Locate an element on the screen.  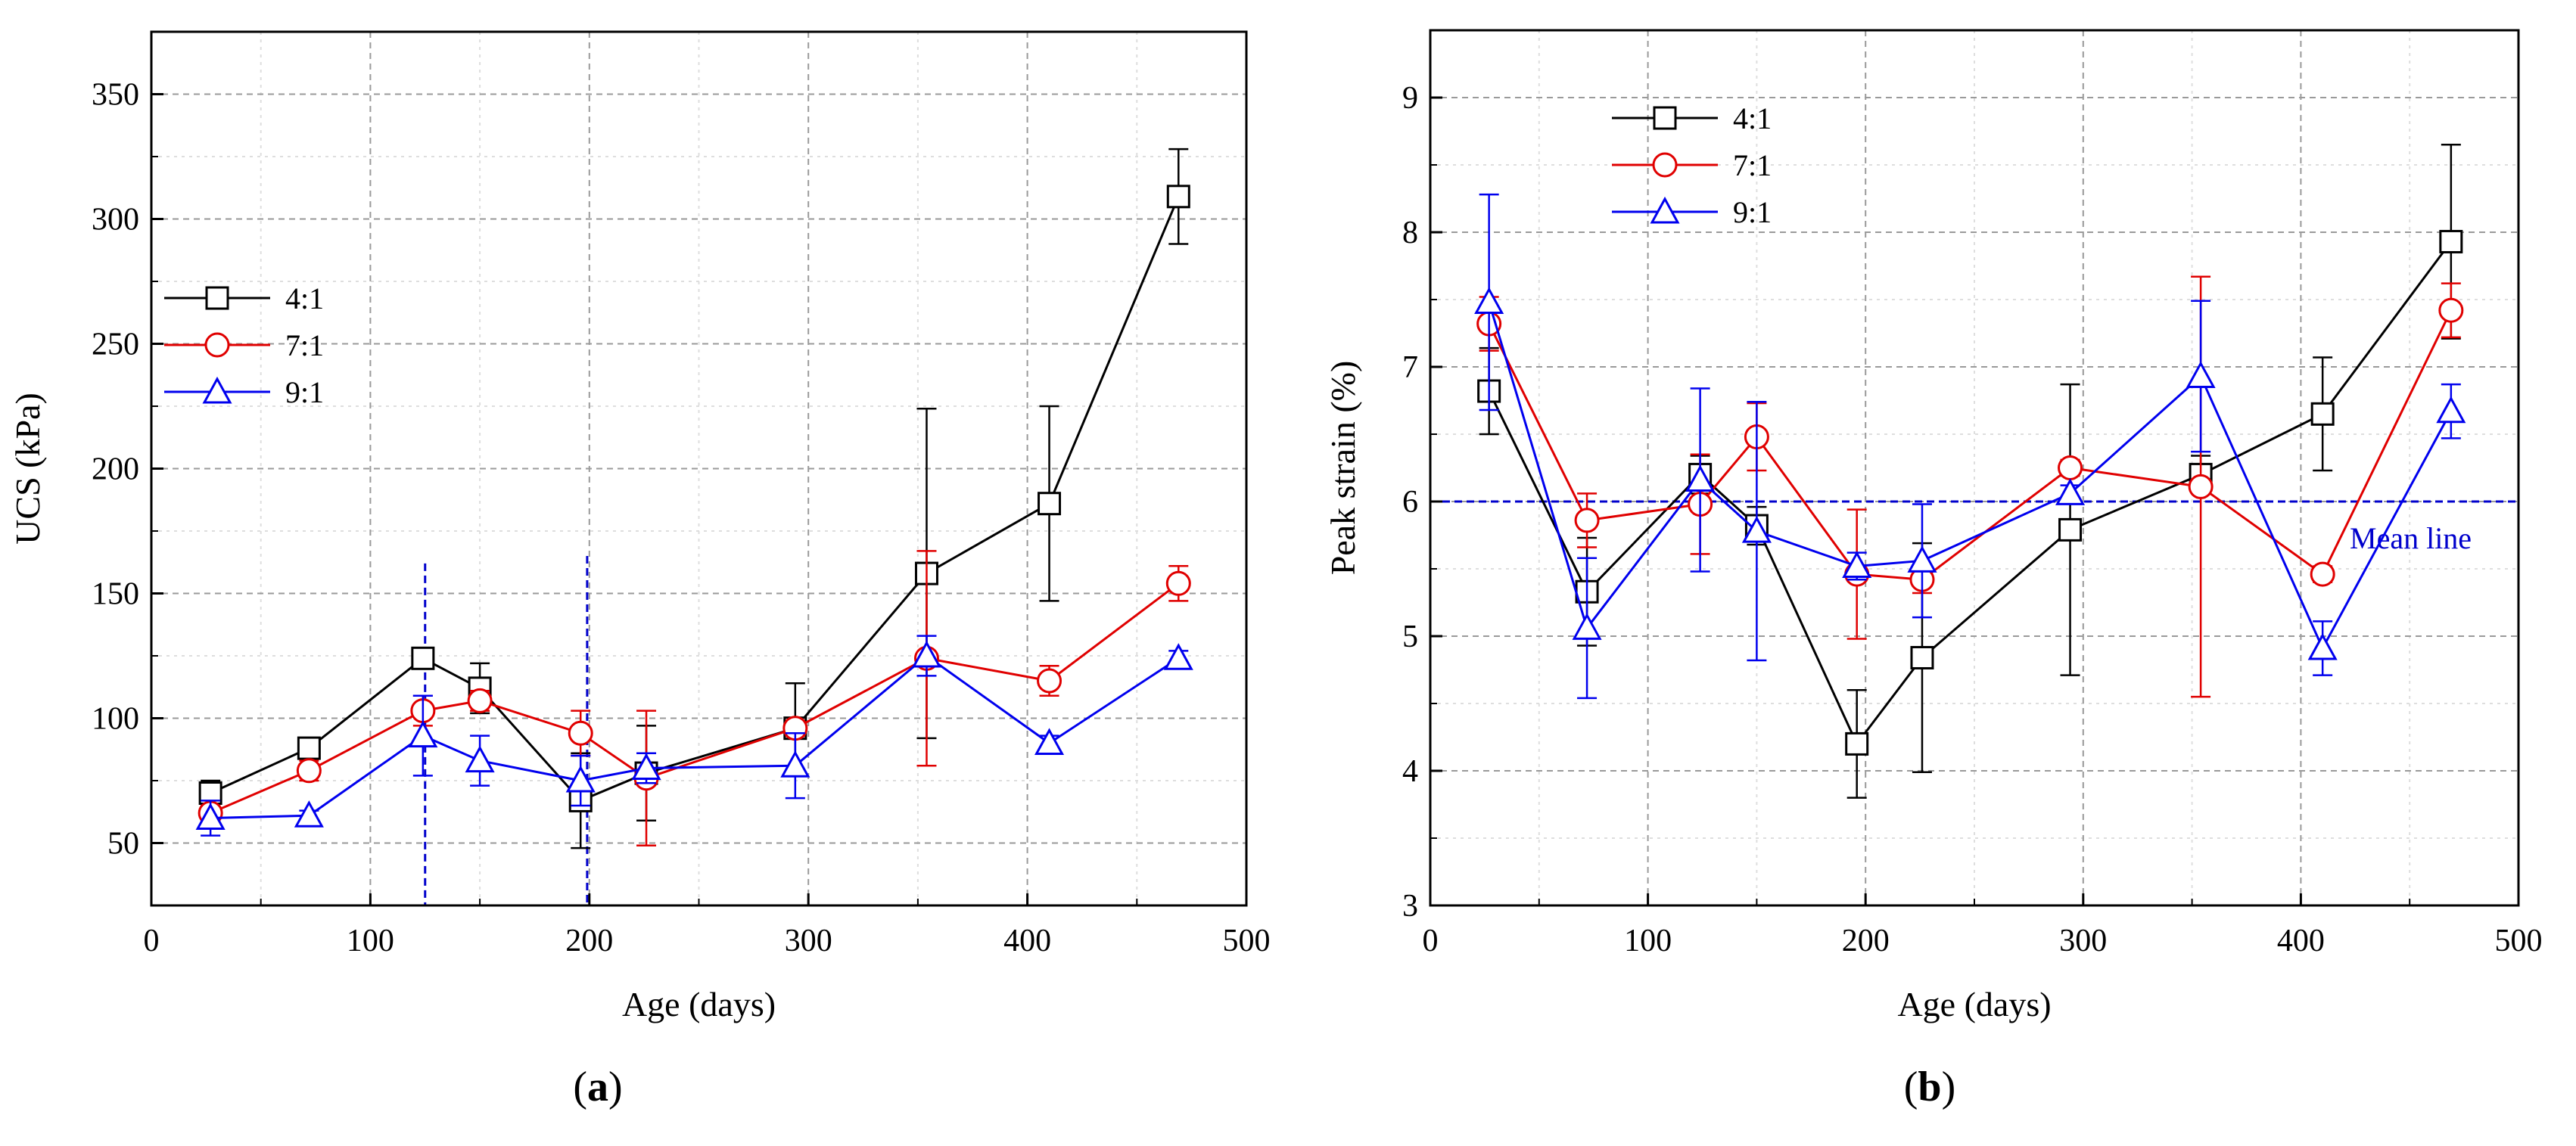
chart-b-y-tick-label: 9 is located at coordinates (1410, 98).